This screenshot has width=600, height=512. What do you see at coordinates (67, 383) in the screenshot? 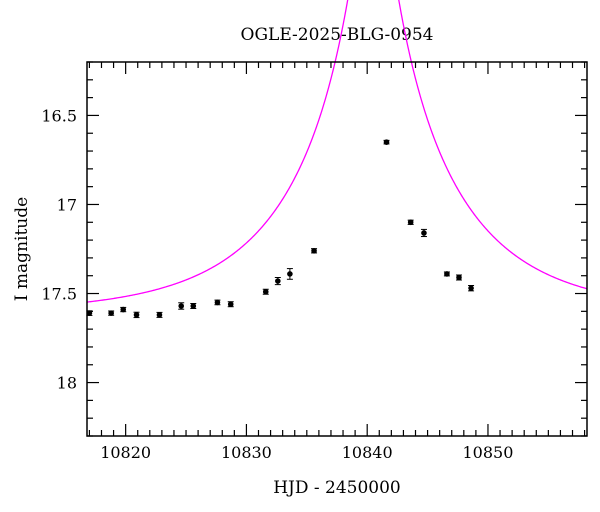
I see `y-tick-label: 18` at bounding box center [67, 383].